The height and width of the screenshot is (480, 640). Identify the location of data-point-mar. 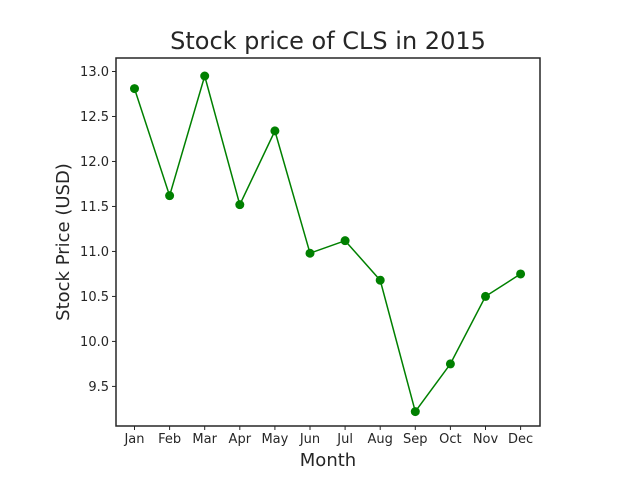
(205, 76).